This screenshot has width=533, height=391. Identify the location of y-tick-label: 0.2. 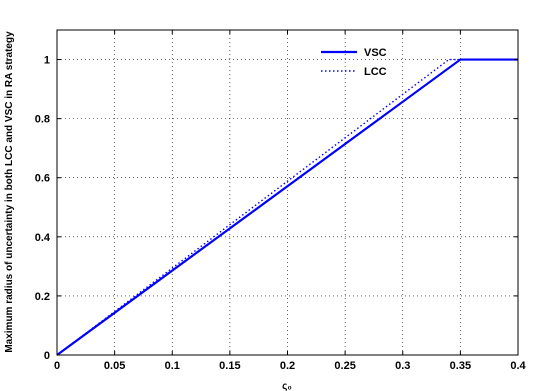
(42, 297).